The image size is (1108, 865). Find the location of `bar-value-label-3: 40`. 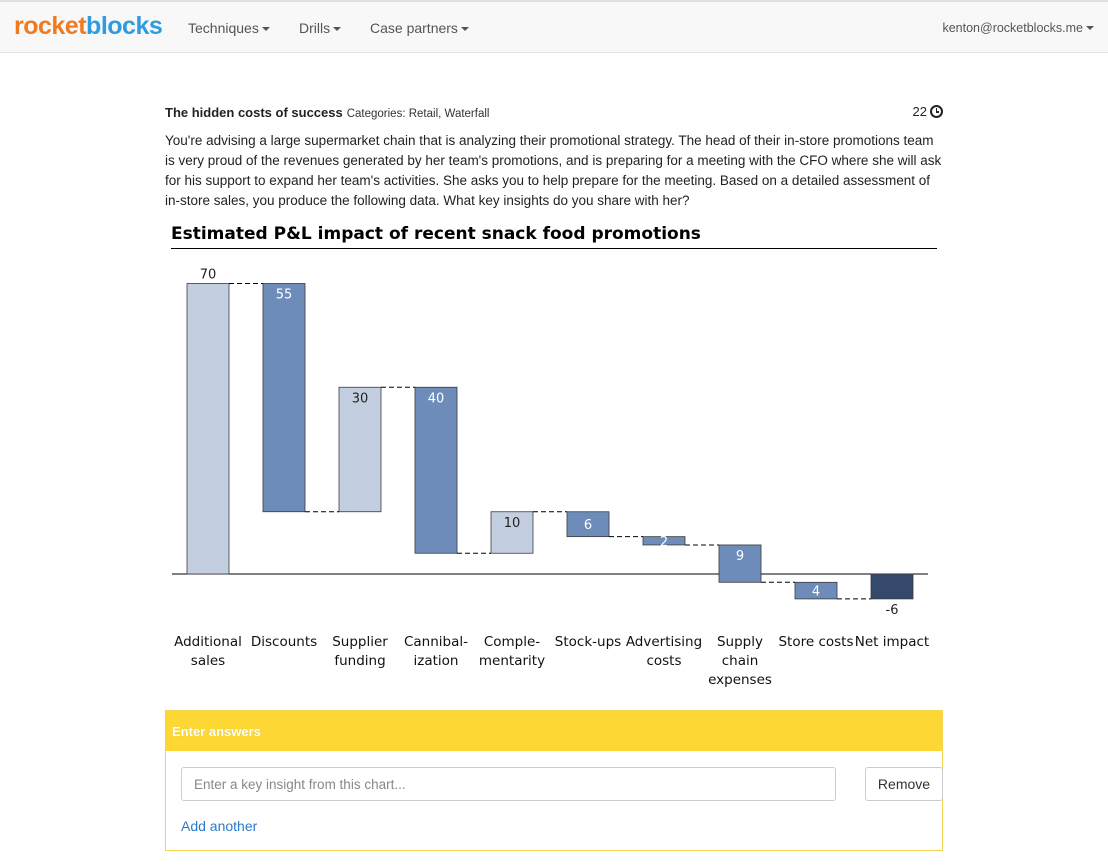

bar-value-label-3: 40 is located at coordinates (436, 398).